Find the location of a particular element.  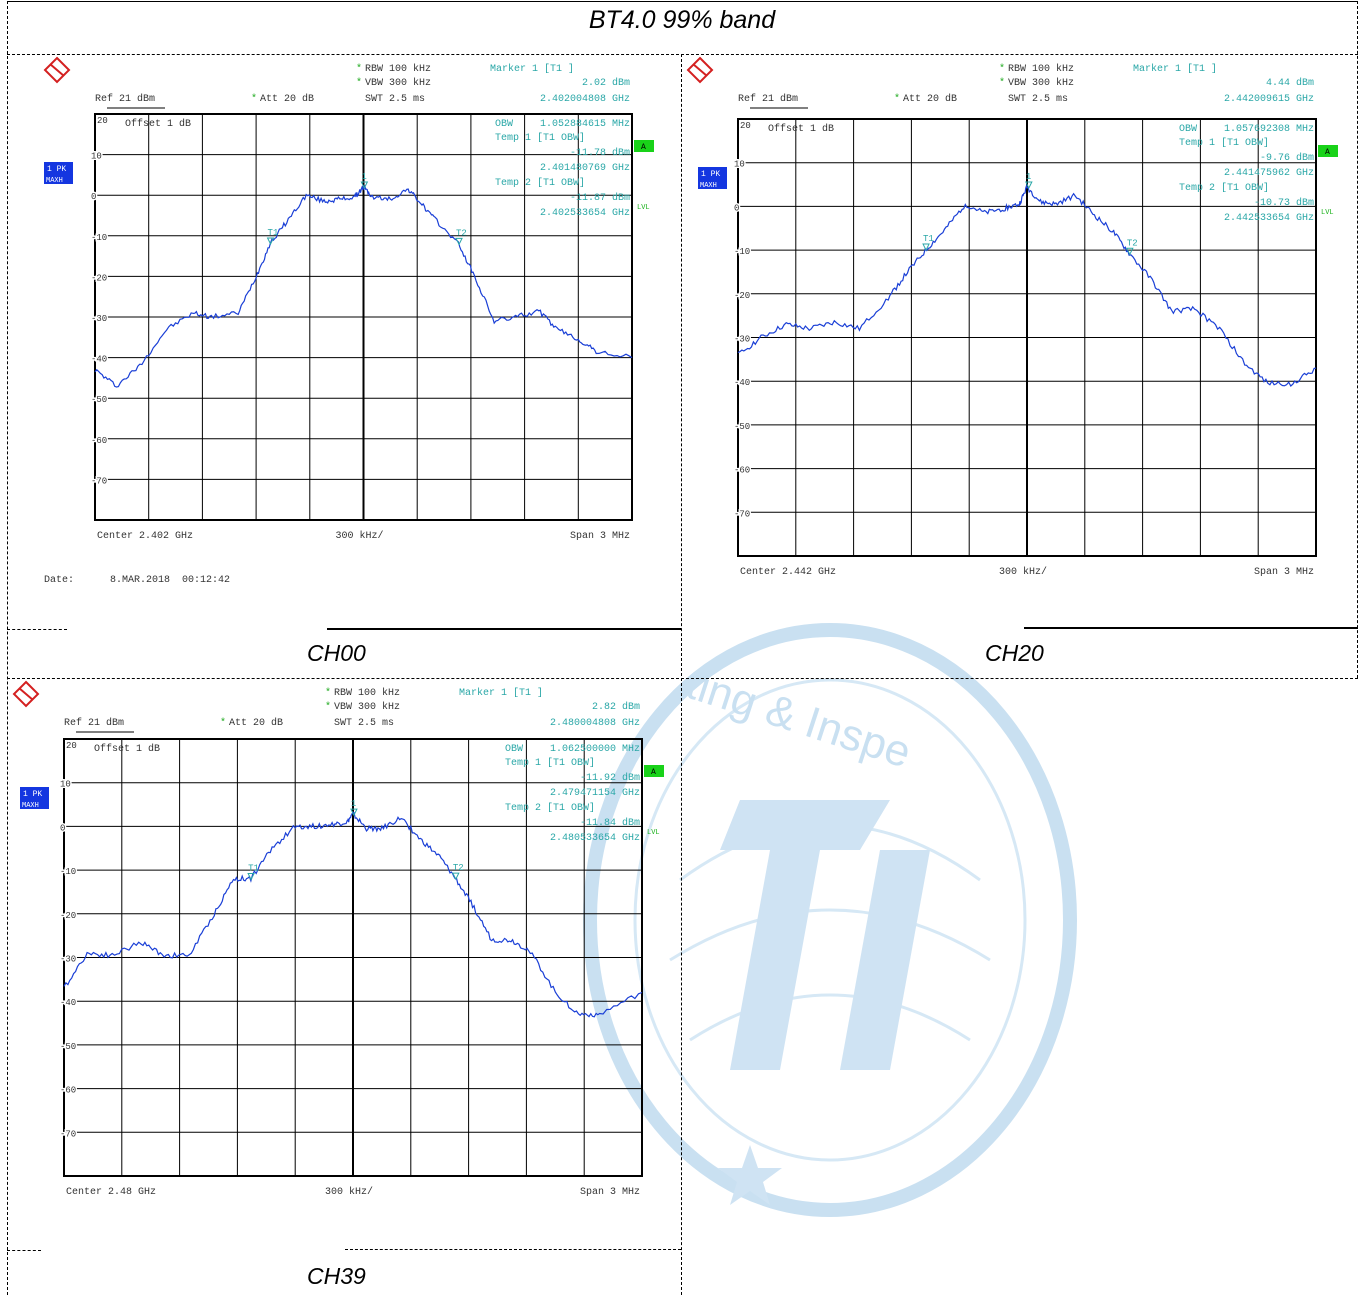

temp1-level: -11.78 dBm is located at coordinates (600, 153).